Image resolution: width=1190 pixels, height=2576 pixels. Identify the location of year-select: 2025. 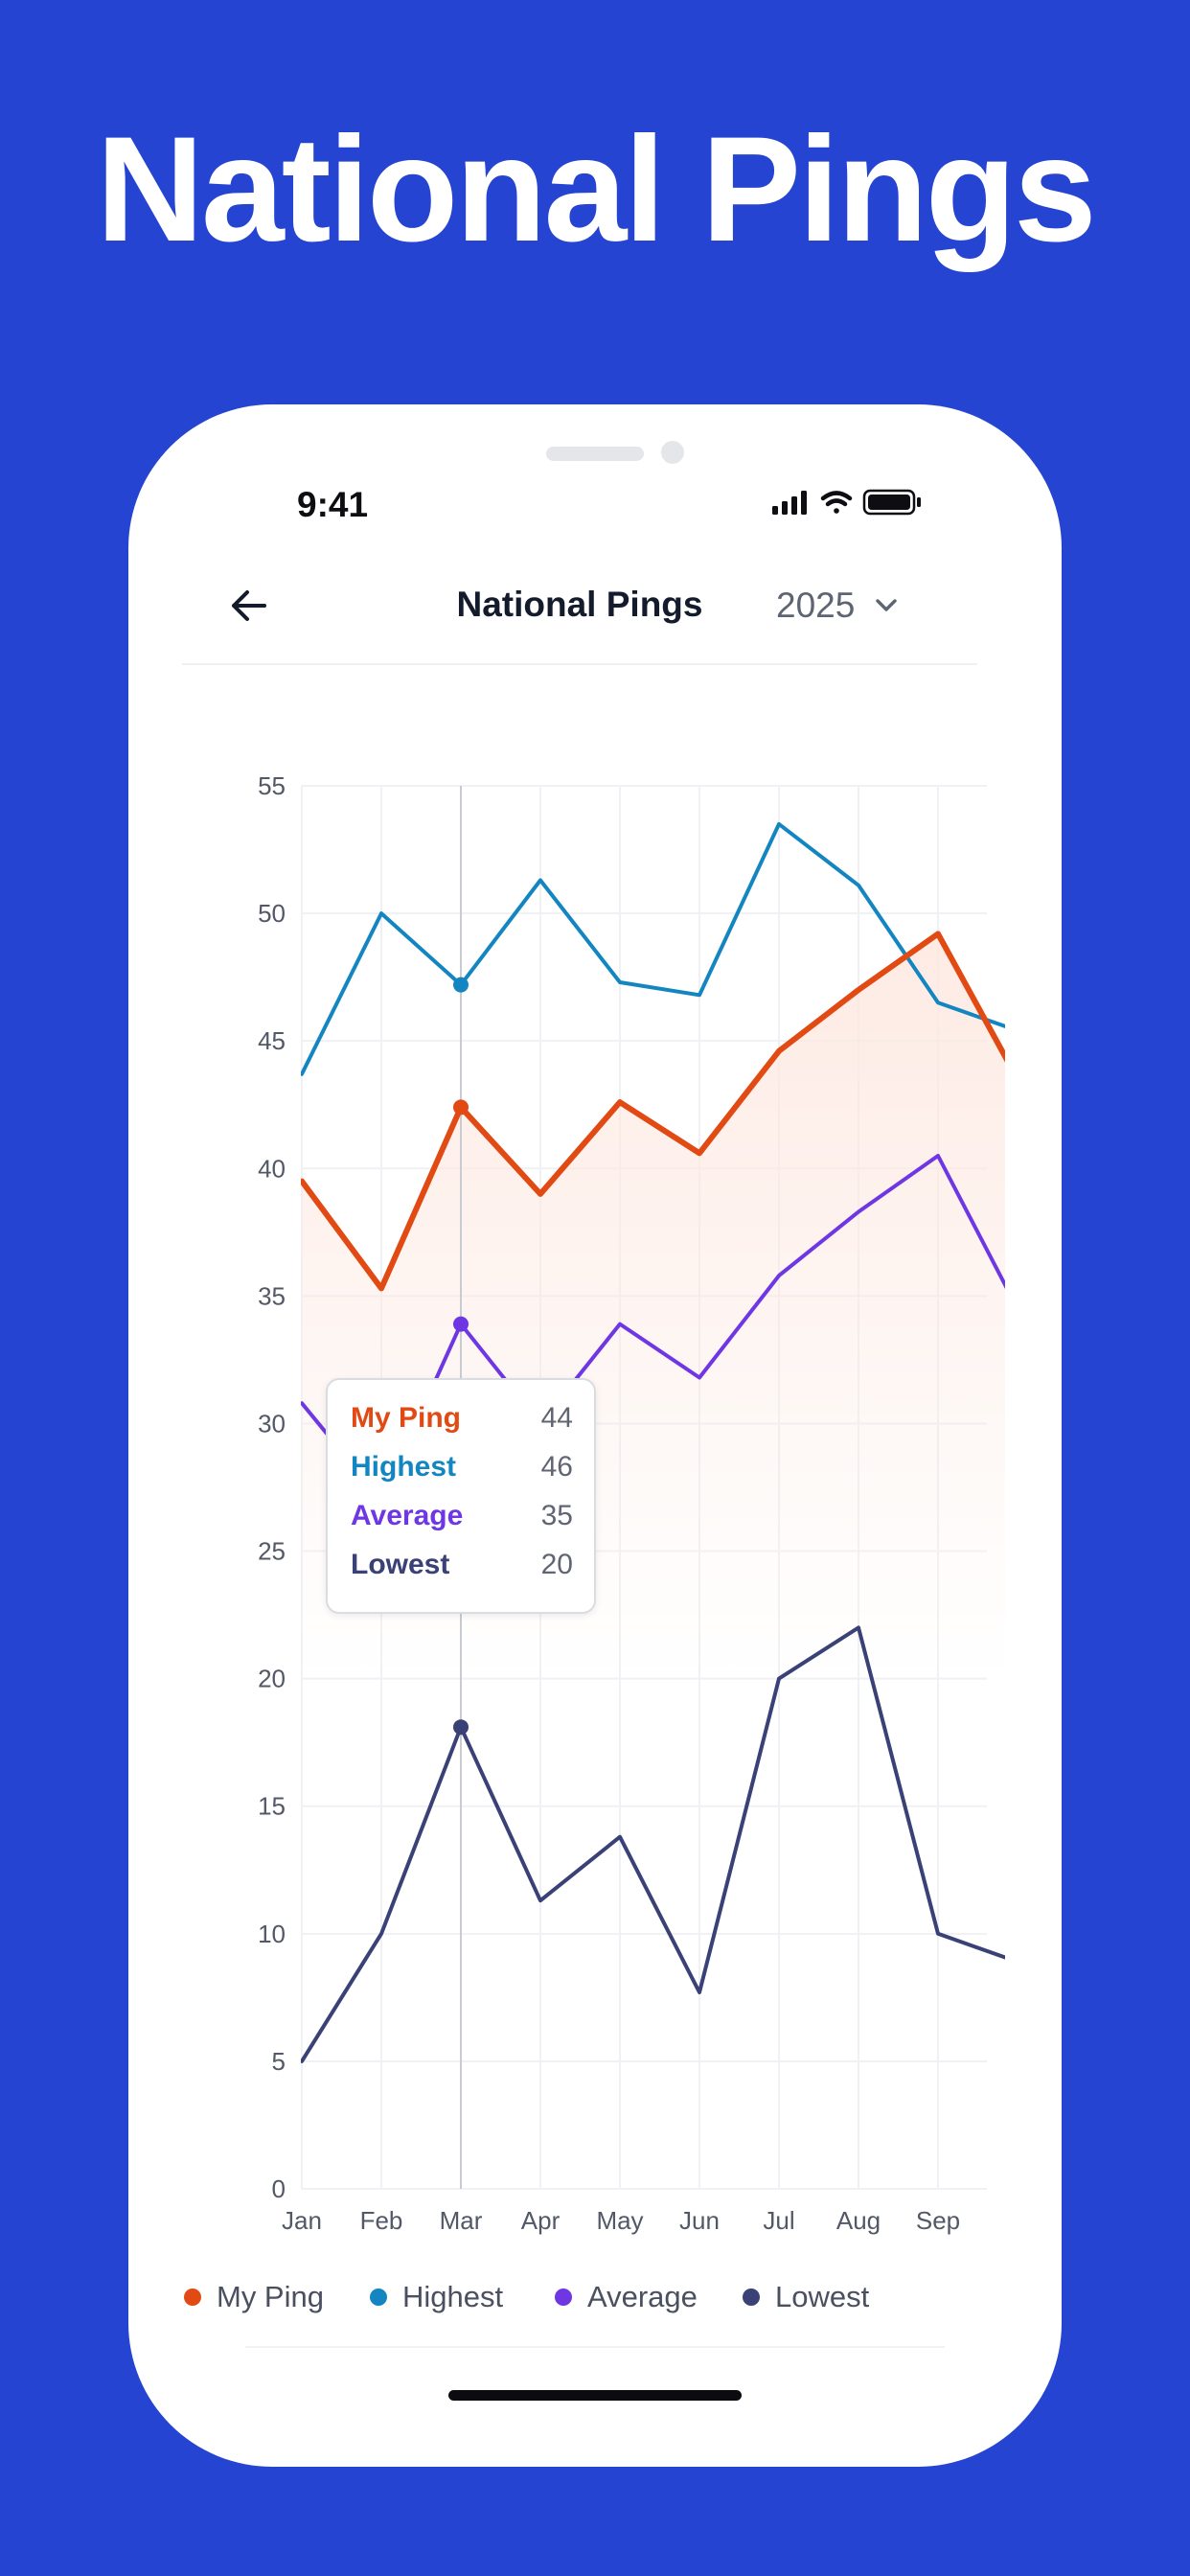
(839, 605).